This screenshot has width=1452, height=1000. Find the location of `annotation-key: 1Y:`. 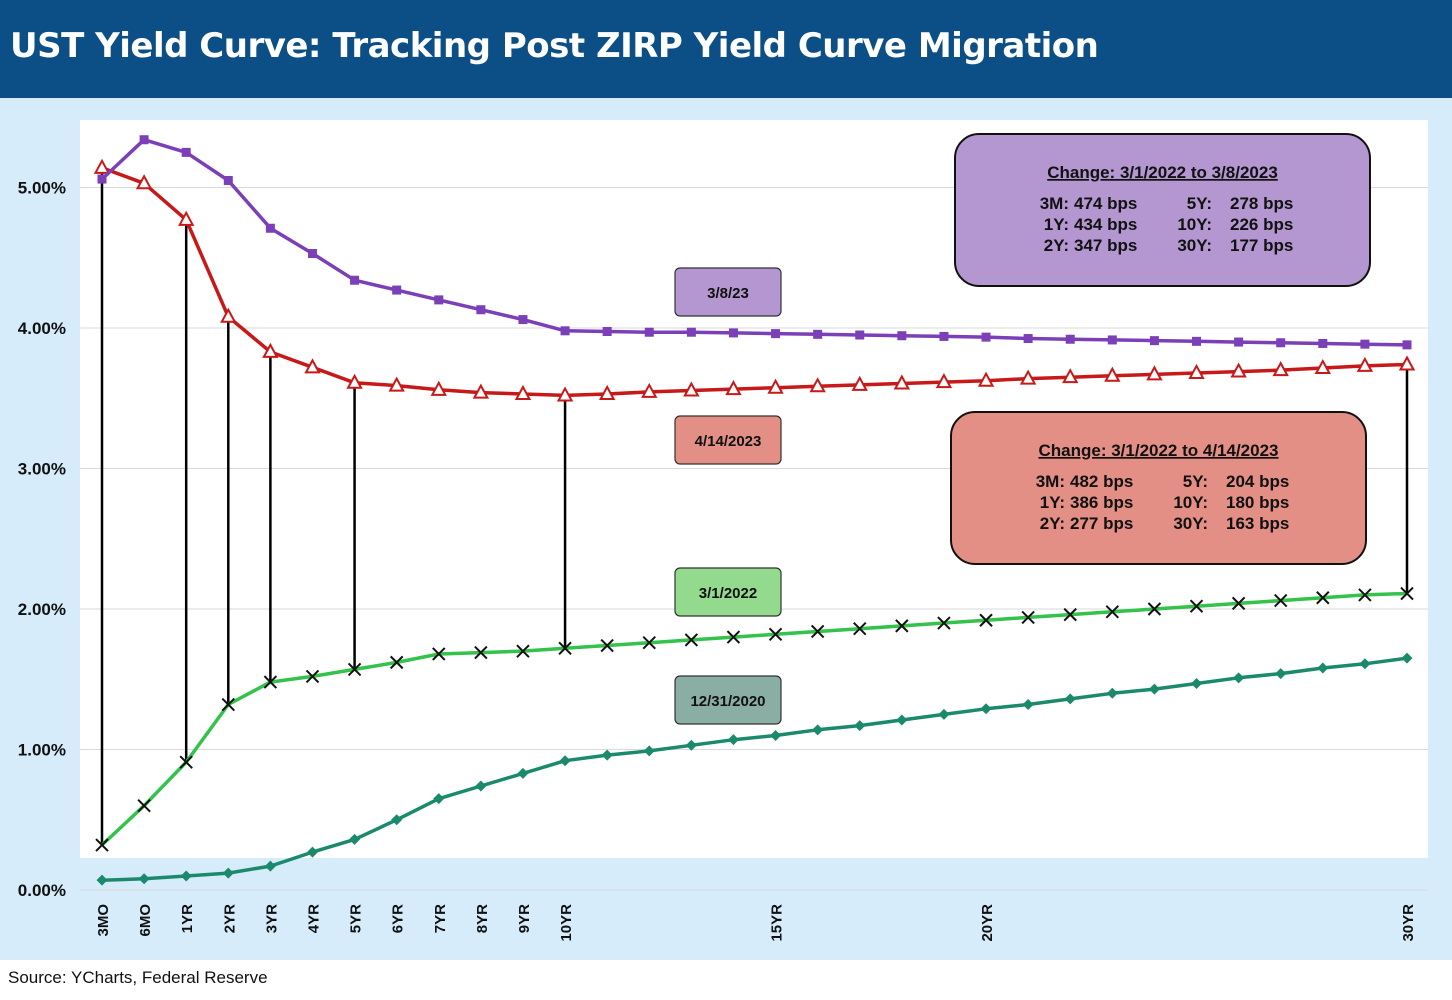

annotation-key: 1Y: is located at coordinates (1052, 502).